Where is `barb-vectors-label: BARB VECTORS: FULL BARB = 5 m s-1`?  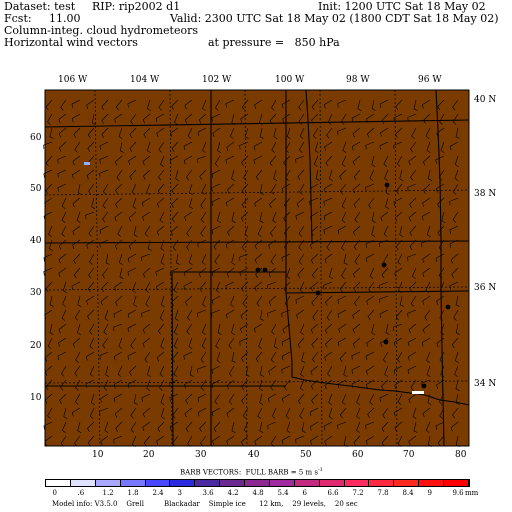
barb-vectors-label: BARB VECTORS: FULL BARB = 5 m s-1 is located at coordinates (251, 472).